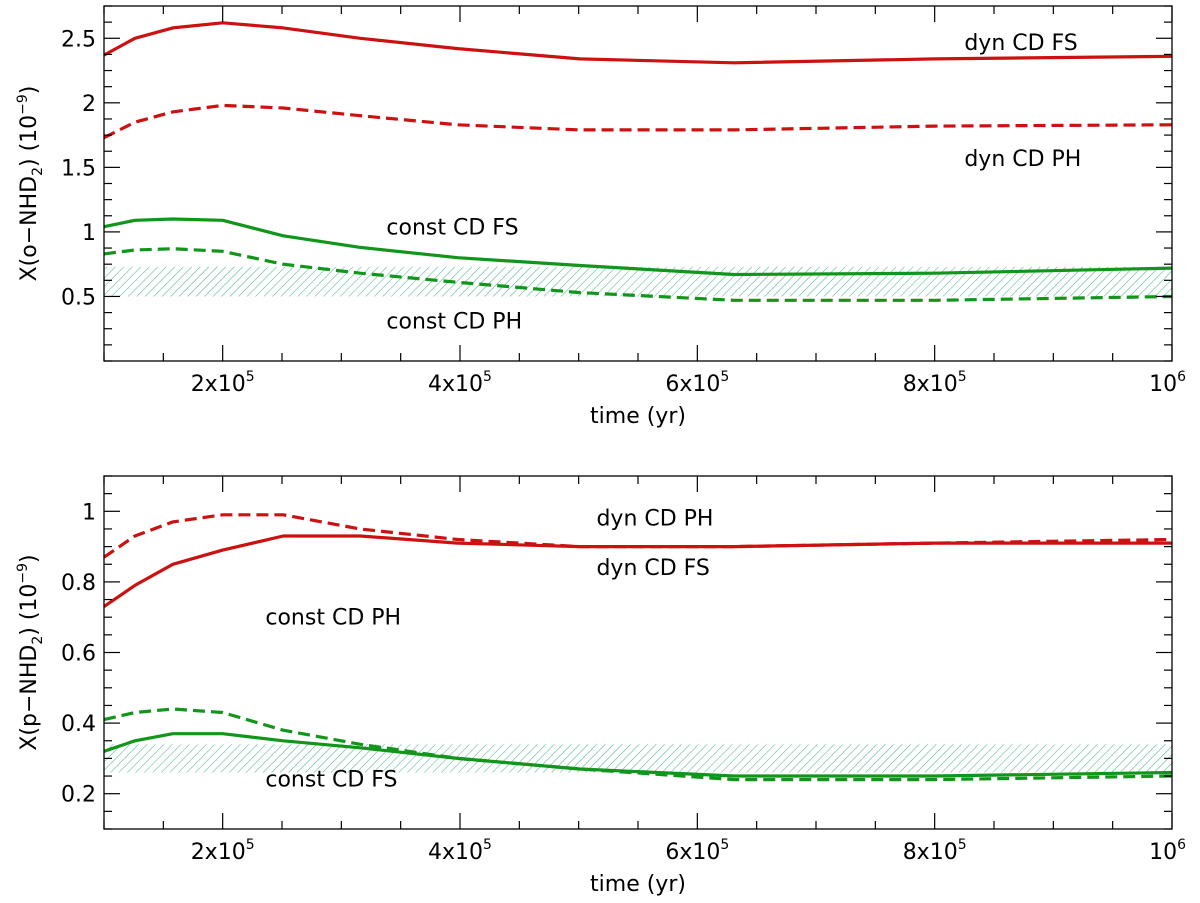 Image resolution: width=1200 pixels, height=903 pixels. Describe the element at coordinates (638, 758) in the screenshot. I see `observed-range-band` at that location.